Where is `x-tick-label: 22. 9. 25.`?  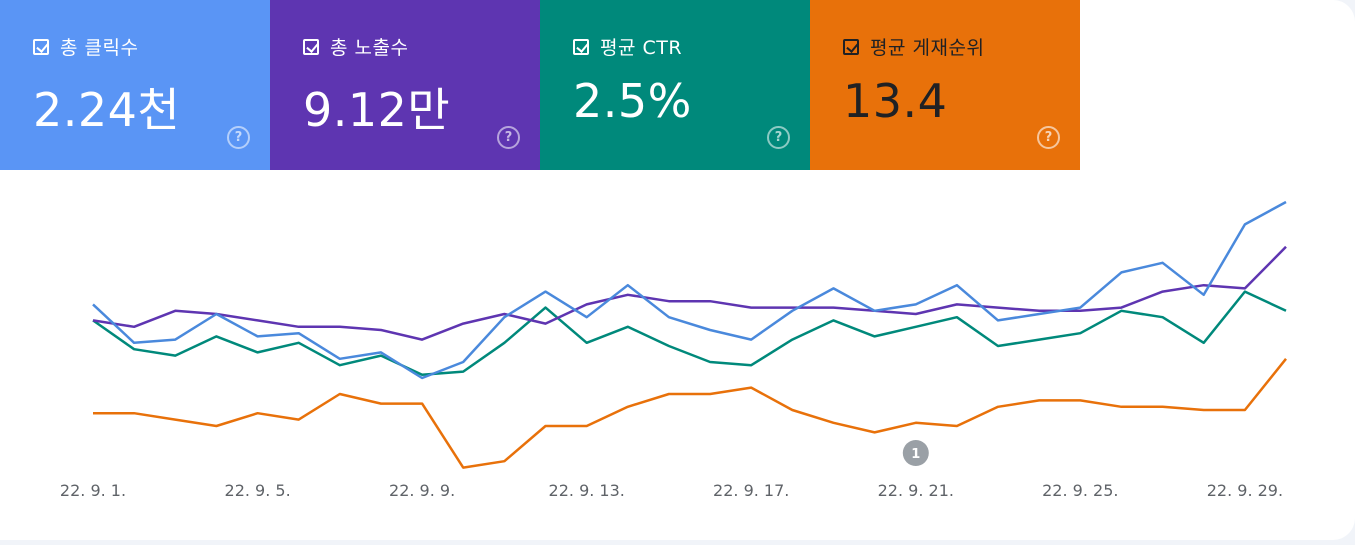
x-tick-label: 22. 9. 25. is located at coordinates (1080, 490).